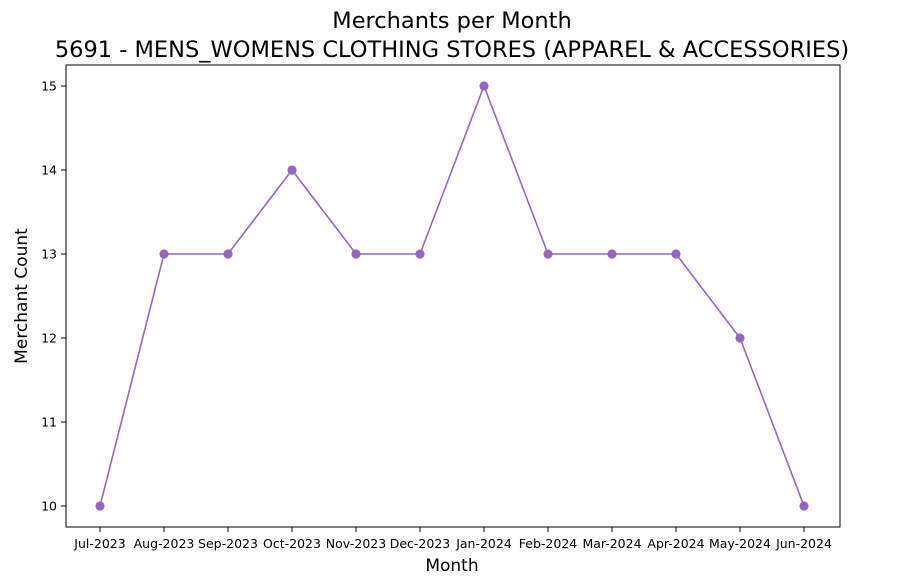 This screenshot has width=903, height=585. What do you see at coordinates (49, 170) in the screenshot?
I see `y-tick-label: 14` at bounding box center [49, 170].